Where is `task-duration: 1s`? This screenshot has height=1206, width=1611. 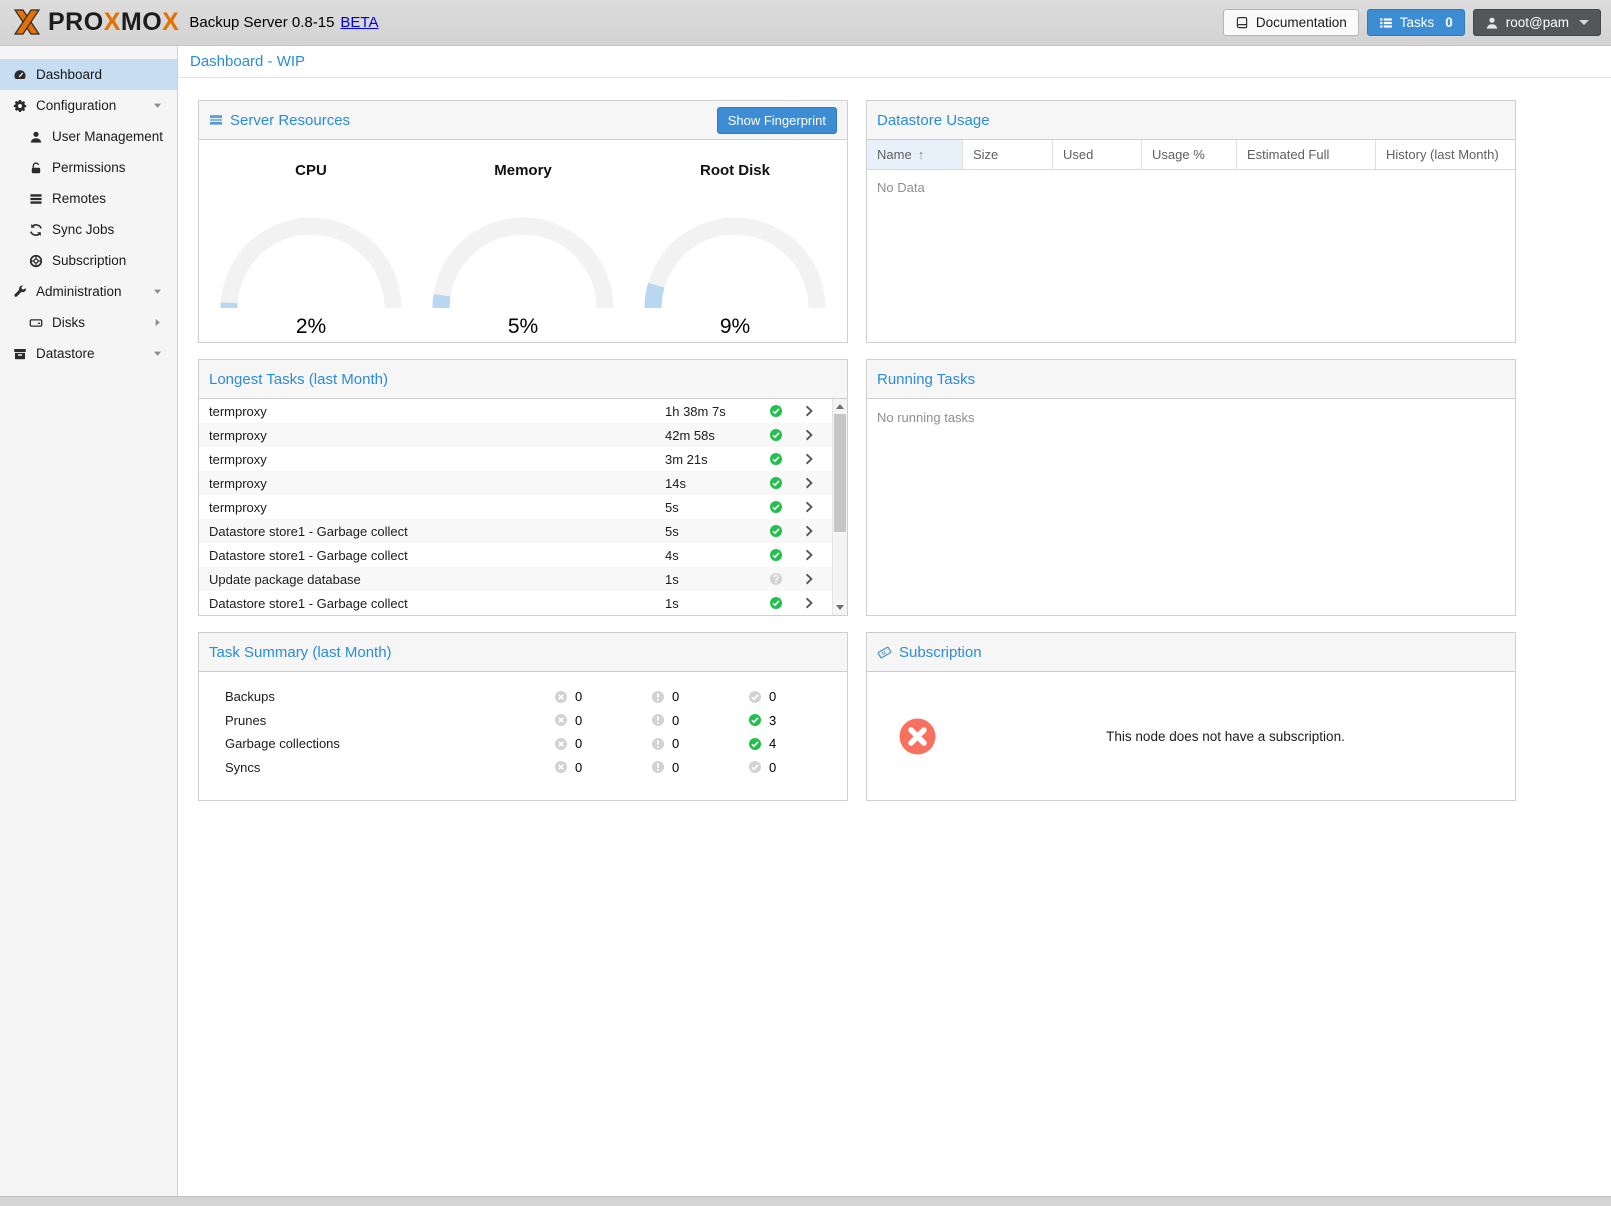 task-duration: 1s is located at coordinates (672, 579).